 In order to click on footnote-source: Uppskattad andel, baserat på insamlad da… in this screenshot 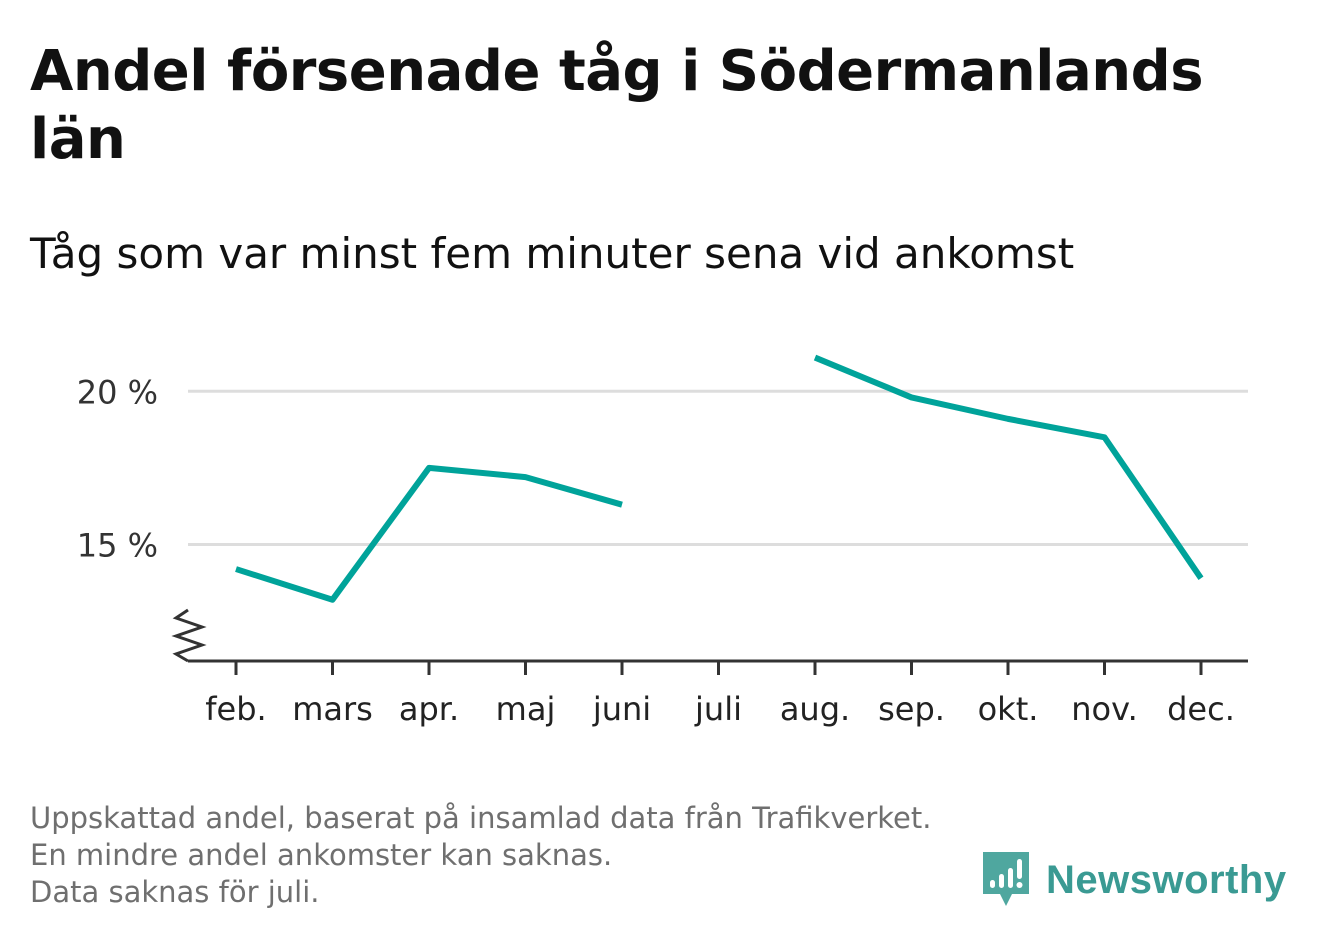, I will do `click(481, 836)`.